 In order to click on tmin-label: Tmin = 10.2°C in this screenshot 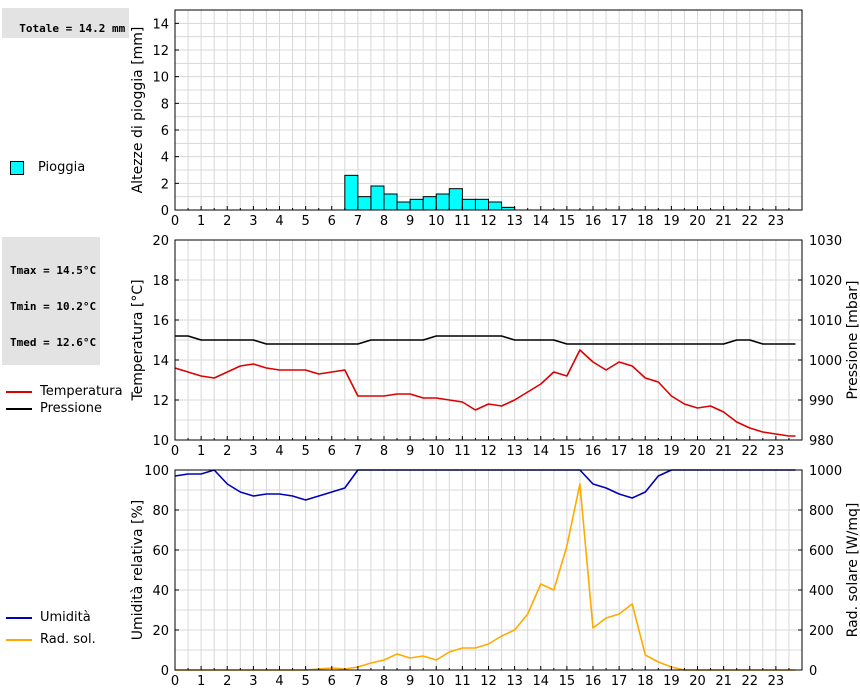, I will do `click(53, 306)`.